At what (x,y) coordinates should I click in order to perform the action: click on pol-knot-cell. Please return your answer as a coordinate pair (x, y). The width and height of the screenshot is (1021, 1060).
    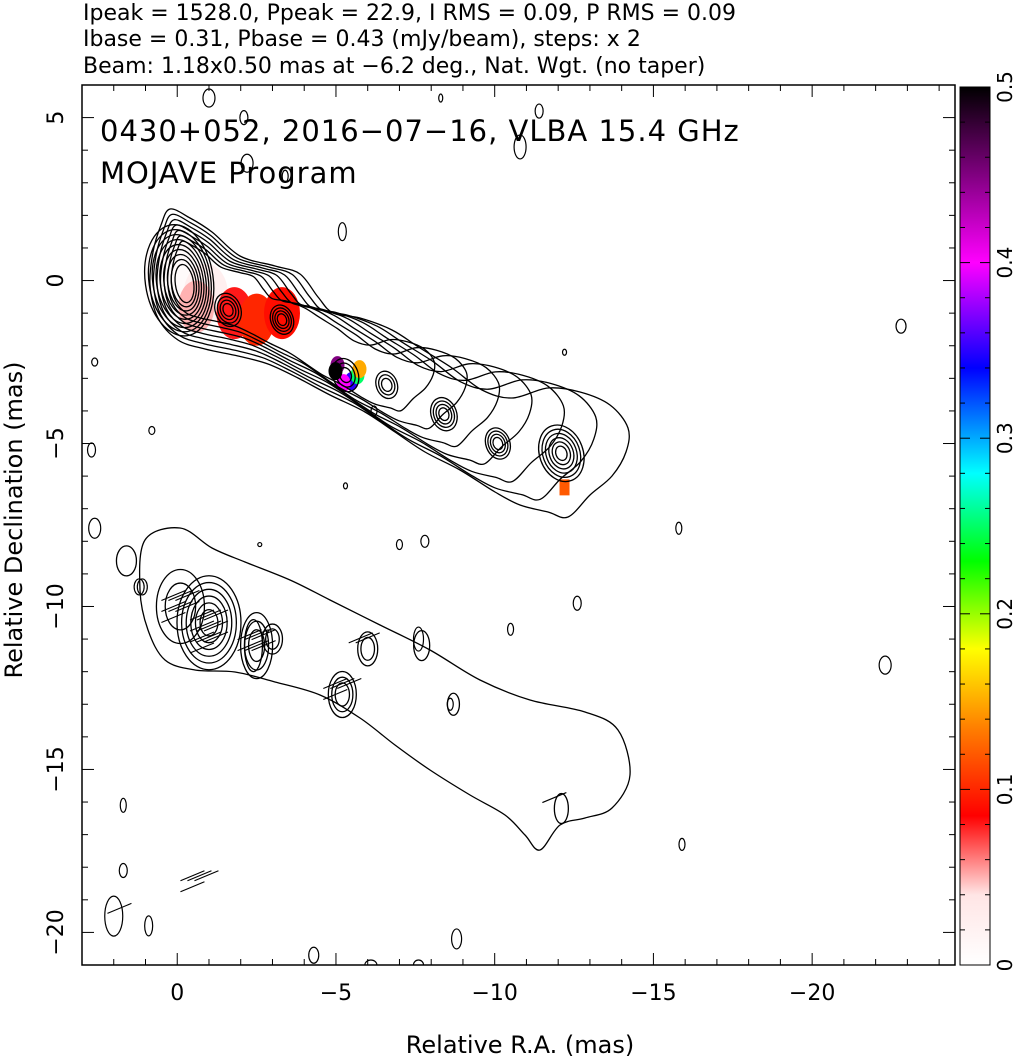
    Looking at the image, I should click on (359, 369).